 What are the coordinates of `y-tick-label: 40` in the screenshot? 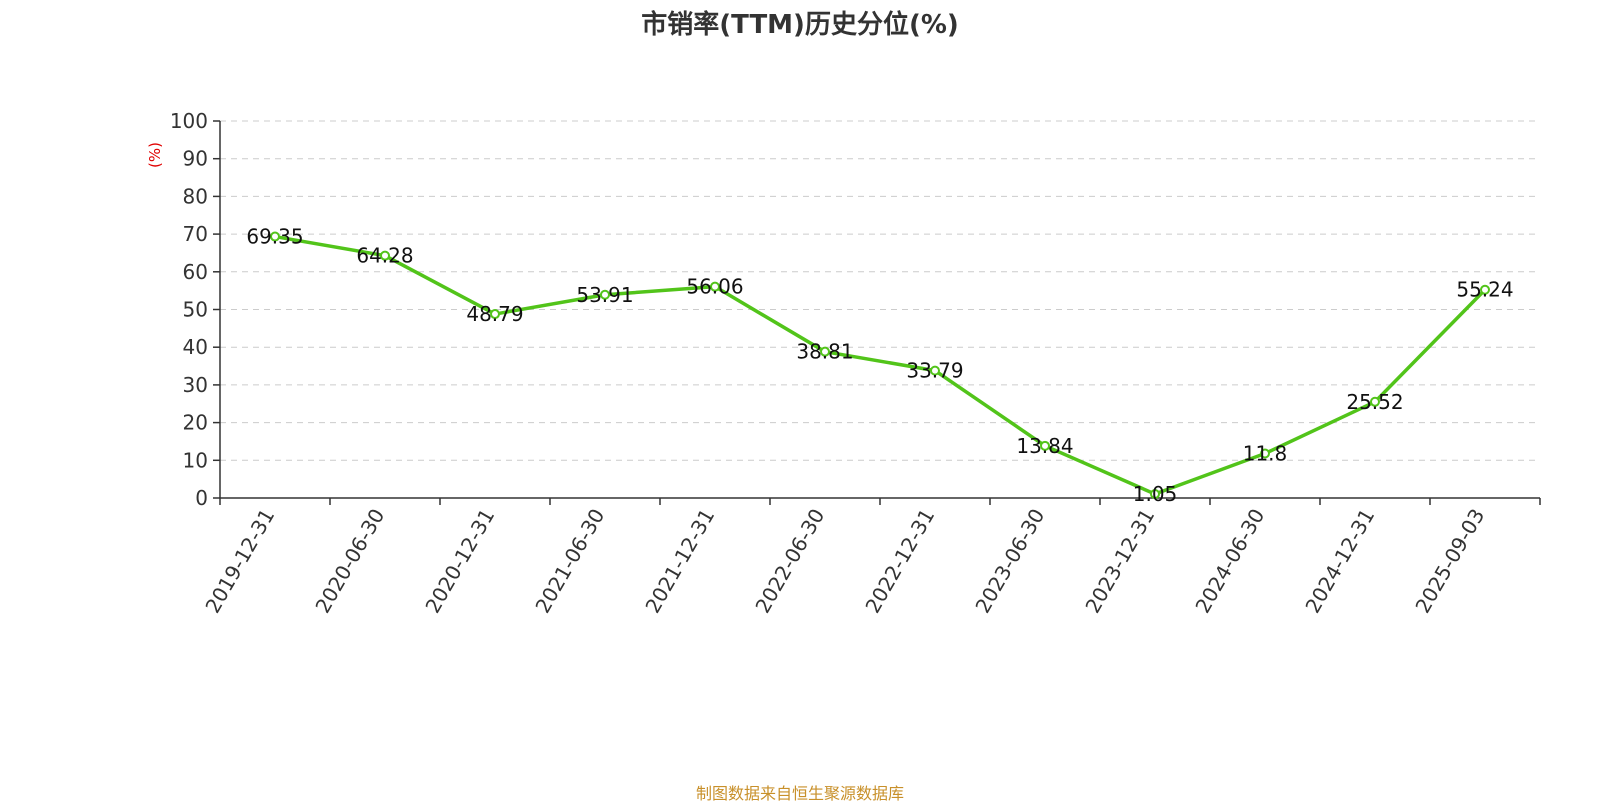 It's located at (195, 347).